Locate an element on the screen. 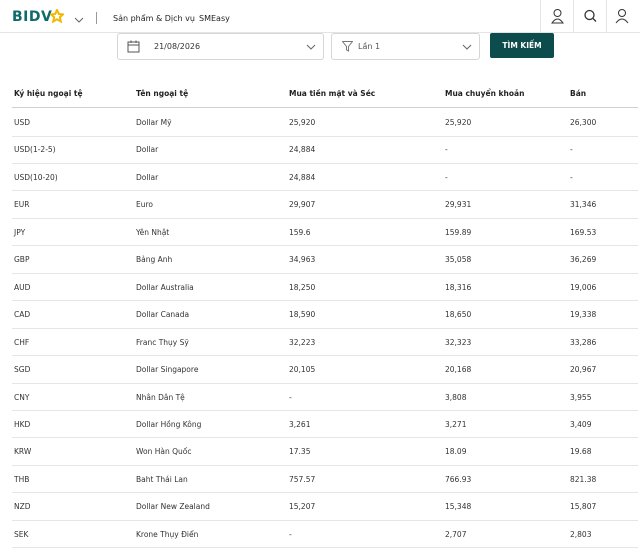 The image size is (640, 548). cell: Nhân Dân Tệ is located at coordinates (160, 397).